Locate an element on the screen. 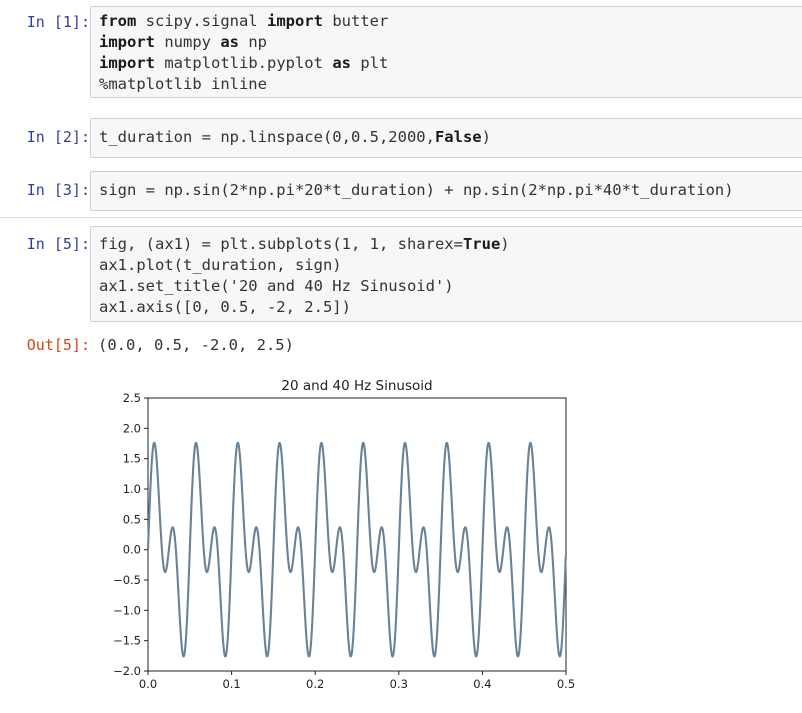  x-tick-label: 0.1 is located at coordinates (231, 684).